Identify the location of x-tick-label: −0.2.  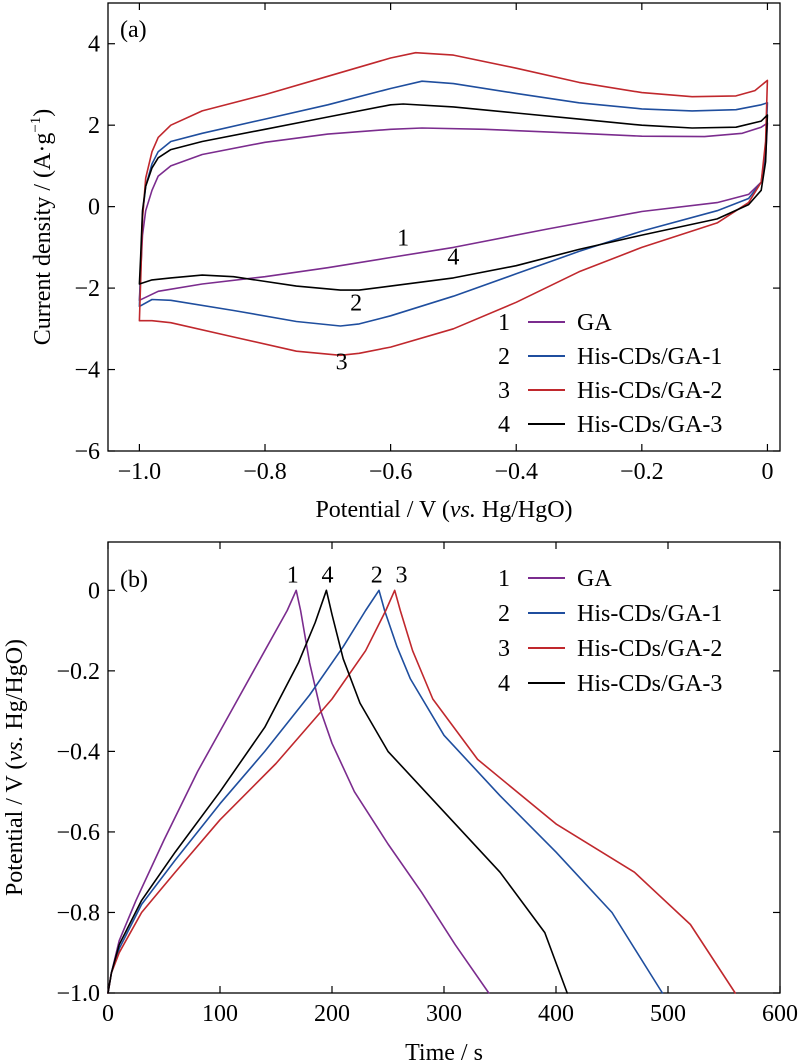
(642, 472).